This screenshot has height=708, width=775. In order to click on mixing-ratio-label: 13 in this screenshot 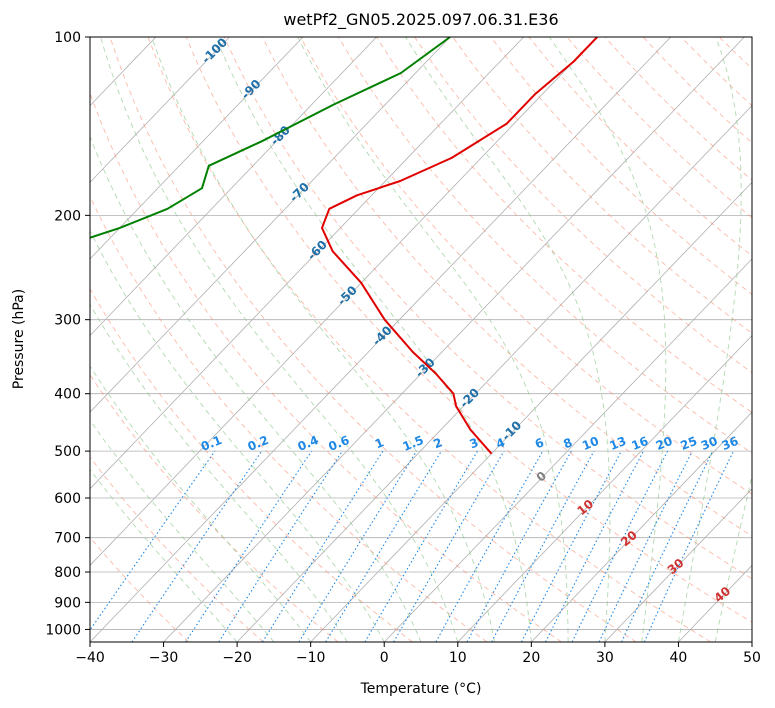, I will do `click(617, 443)`.